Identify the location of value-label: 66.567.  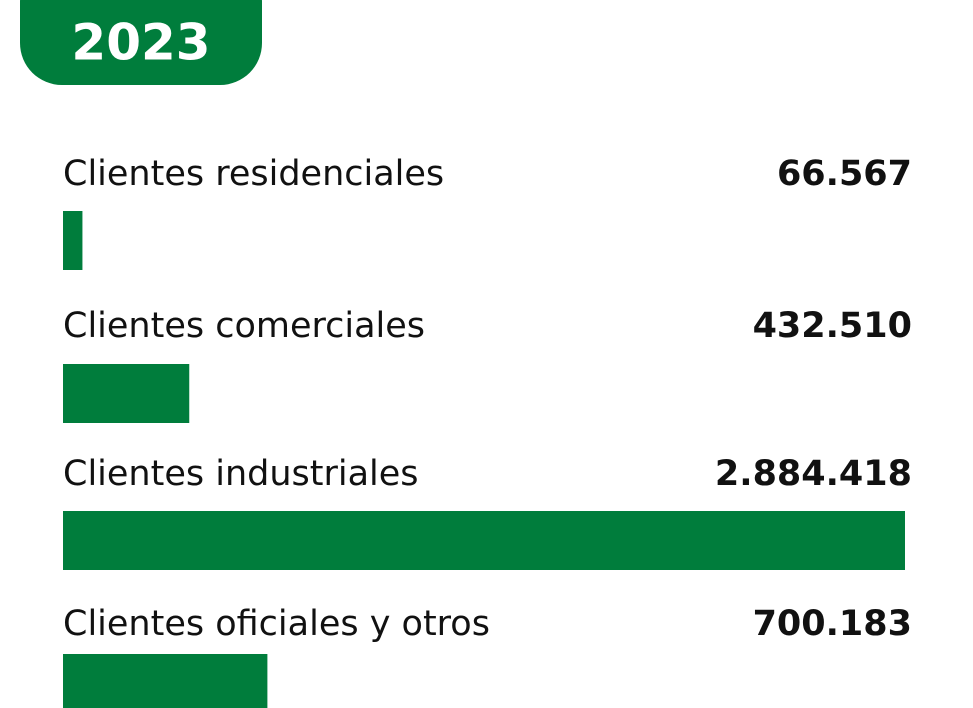
(844, 174).